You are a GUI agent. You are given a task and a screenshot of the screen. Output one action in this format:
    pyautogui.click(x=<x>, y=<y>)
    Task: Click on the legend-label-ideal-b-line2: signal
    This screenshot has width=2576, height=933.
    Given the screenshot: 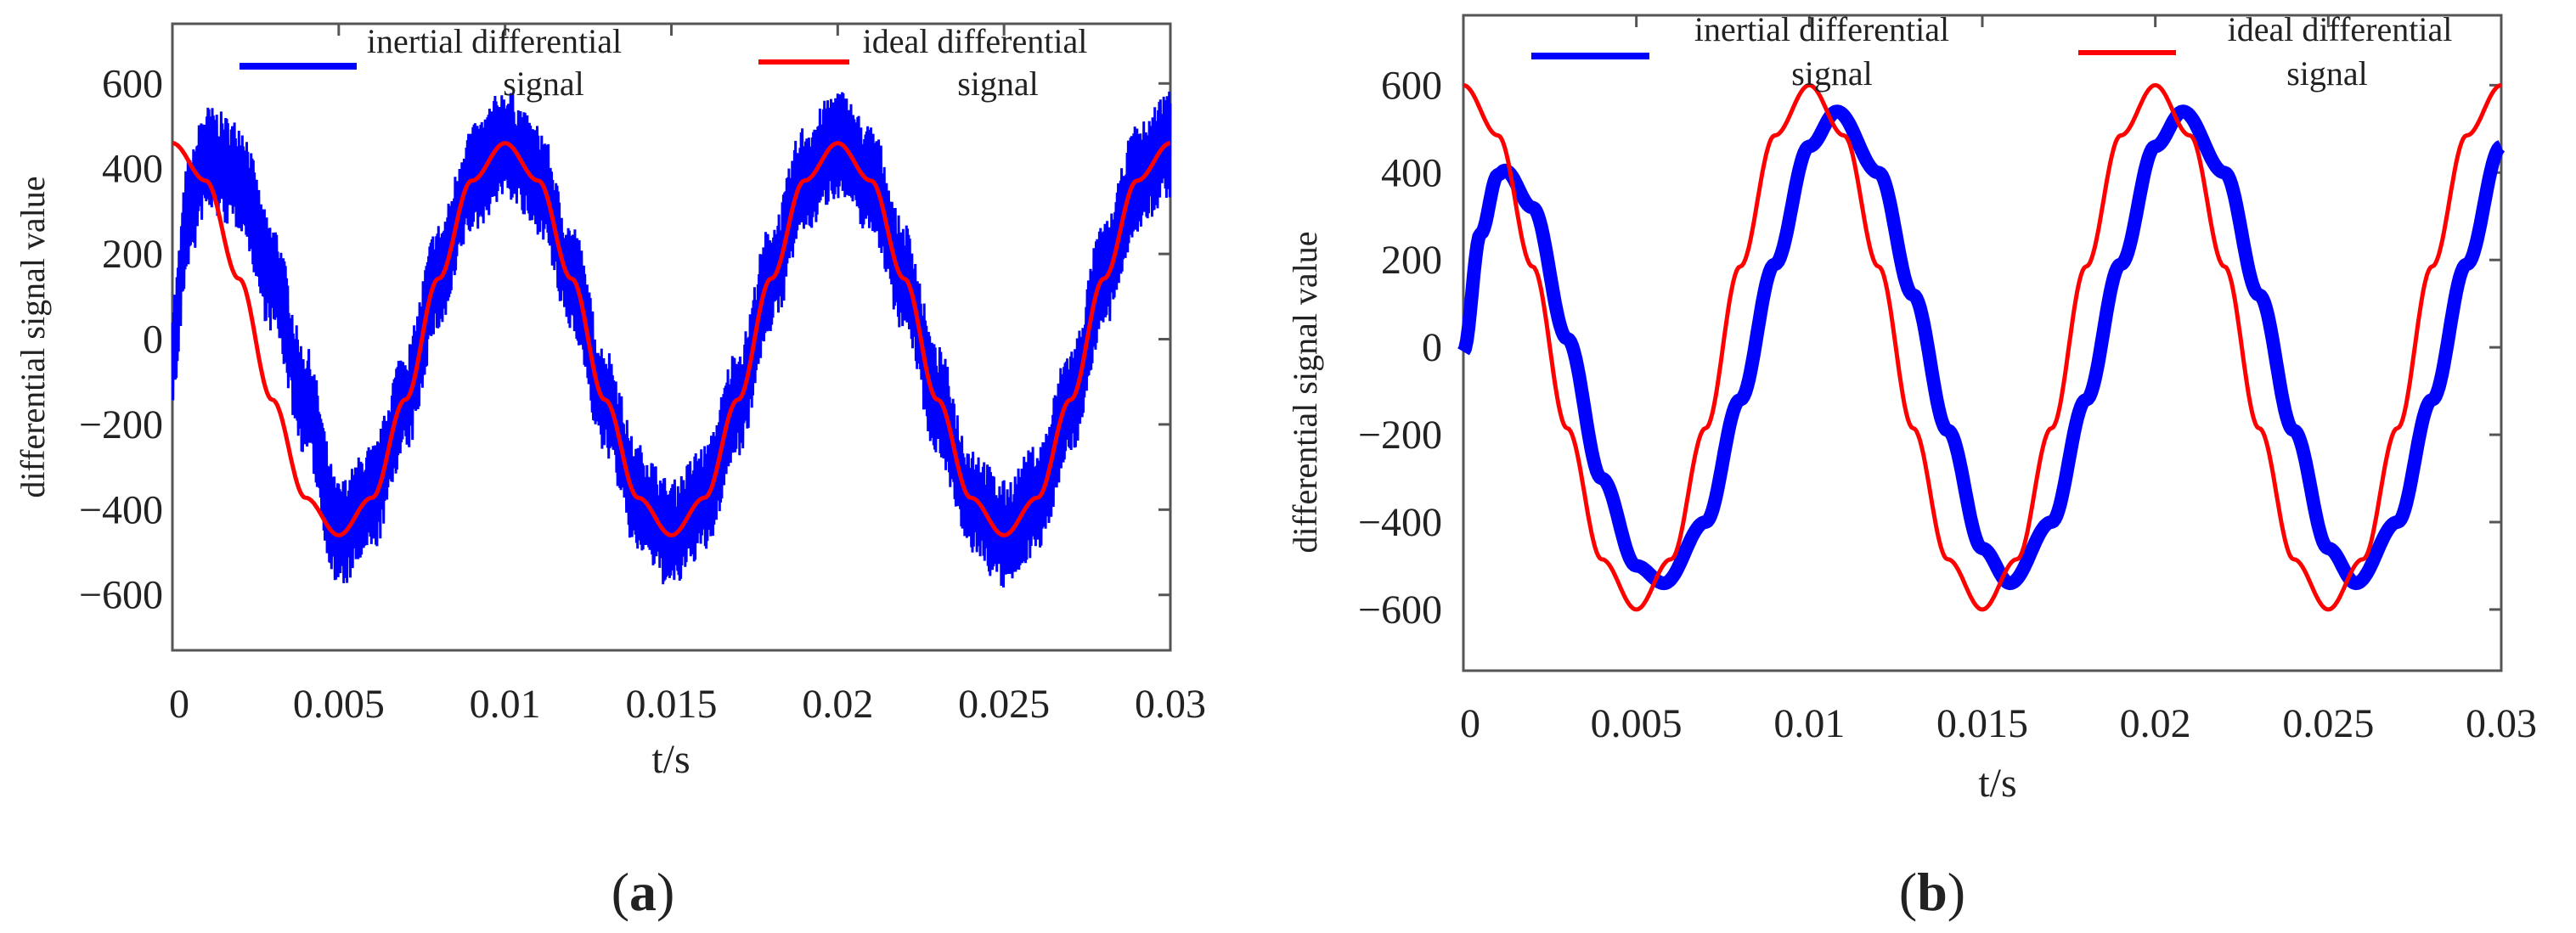 What is the action you would take?
    pyautogui.click(x=2327, y=73)
    